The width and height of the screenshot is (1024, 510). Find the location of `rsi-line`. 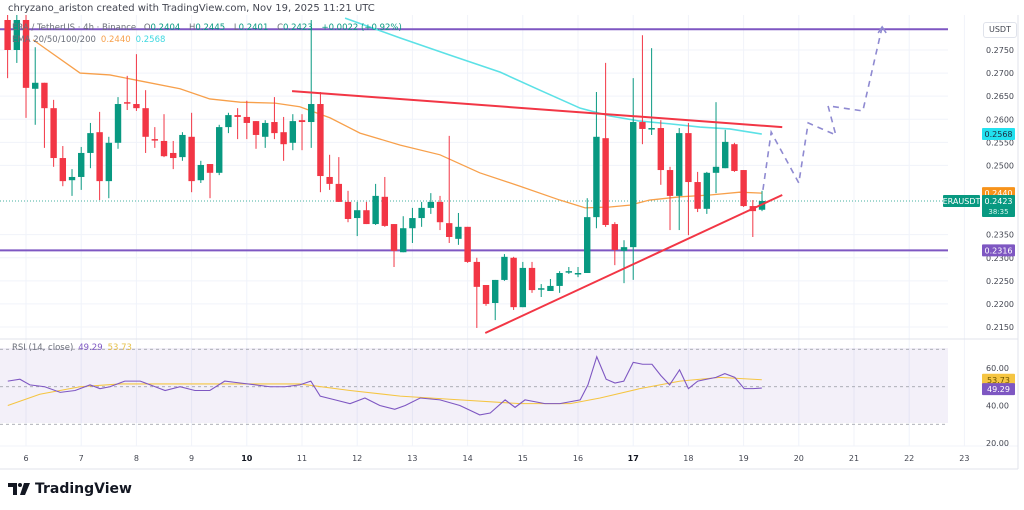

rsi-line is located at coordinates (384, 385).